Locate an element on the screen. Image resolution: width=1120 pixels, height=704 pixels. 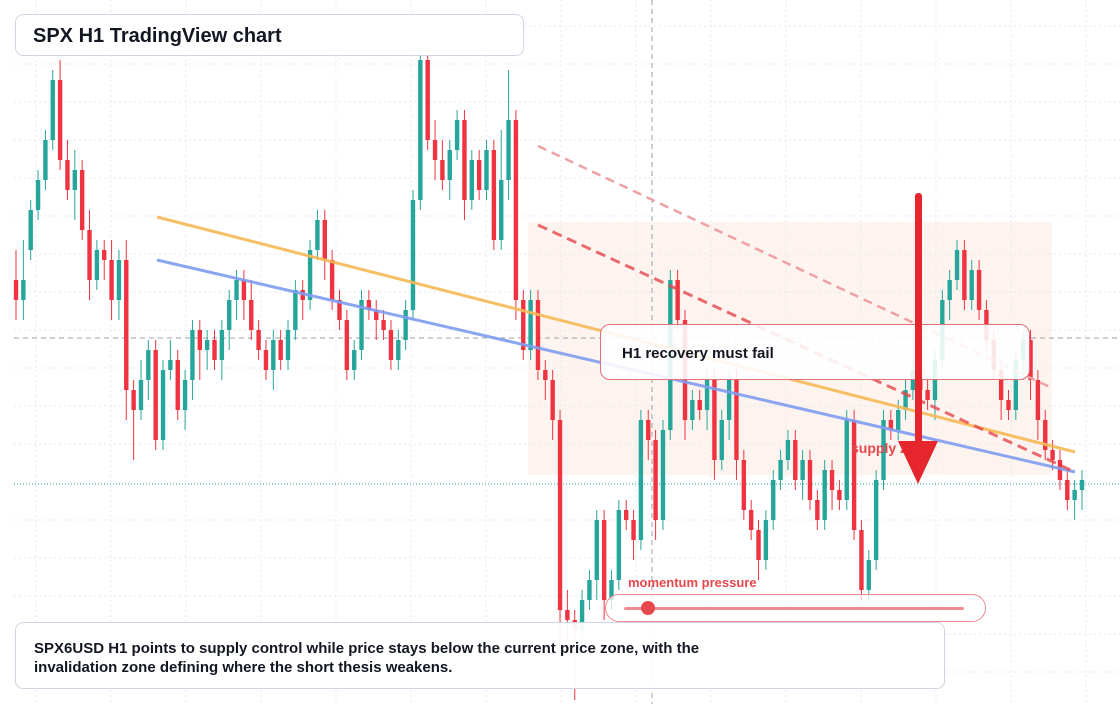
momentum-label: momentum pressure is located at coordinates (692, 582).